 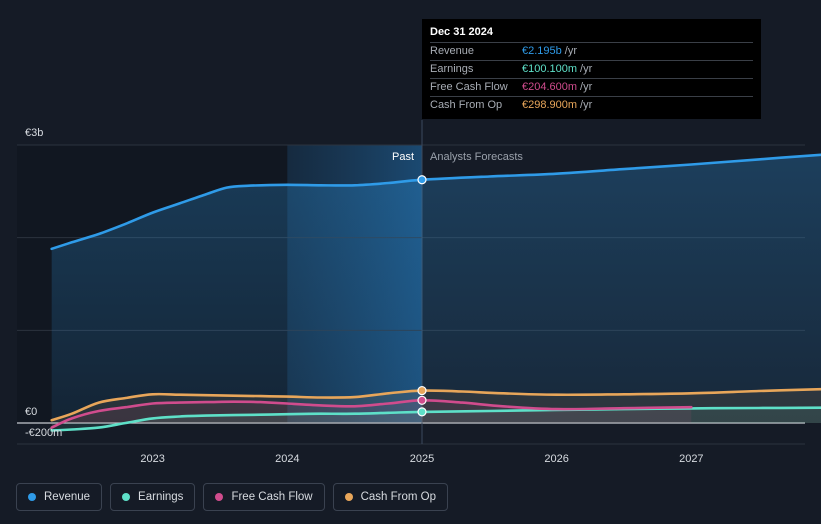 I want to click on tooltip-row-label: Revenue, so click(x=452, y=51).